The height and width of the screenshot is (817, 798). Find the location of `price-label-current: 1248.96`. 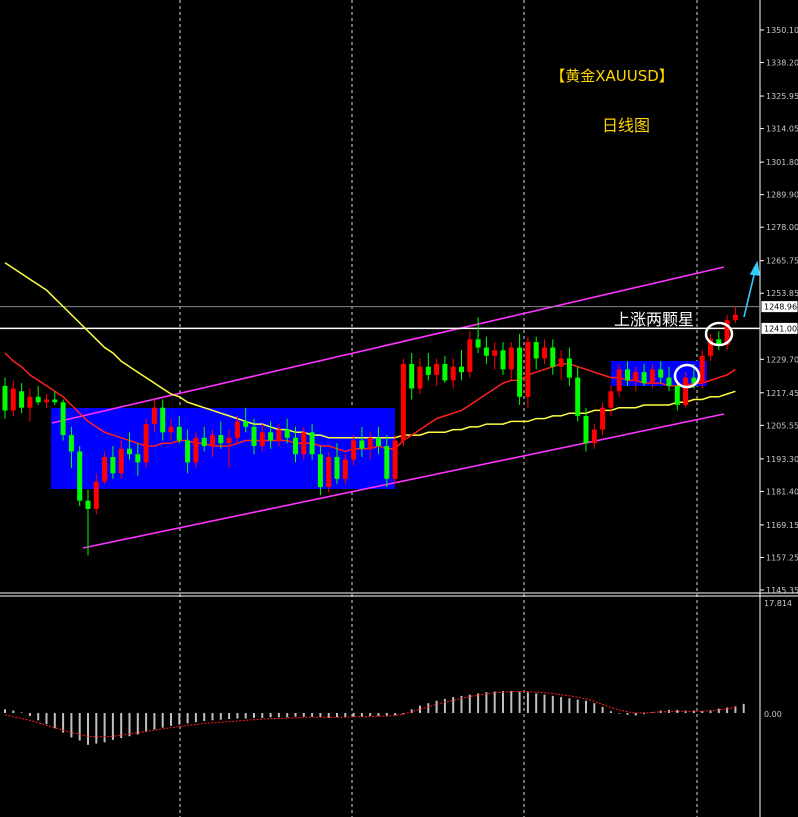

price-label-current: 1248.96 is located at coordinates (780, 307).